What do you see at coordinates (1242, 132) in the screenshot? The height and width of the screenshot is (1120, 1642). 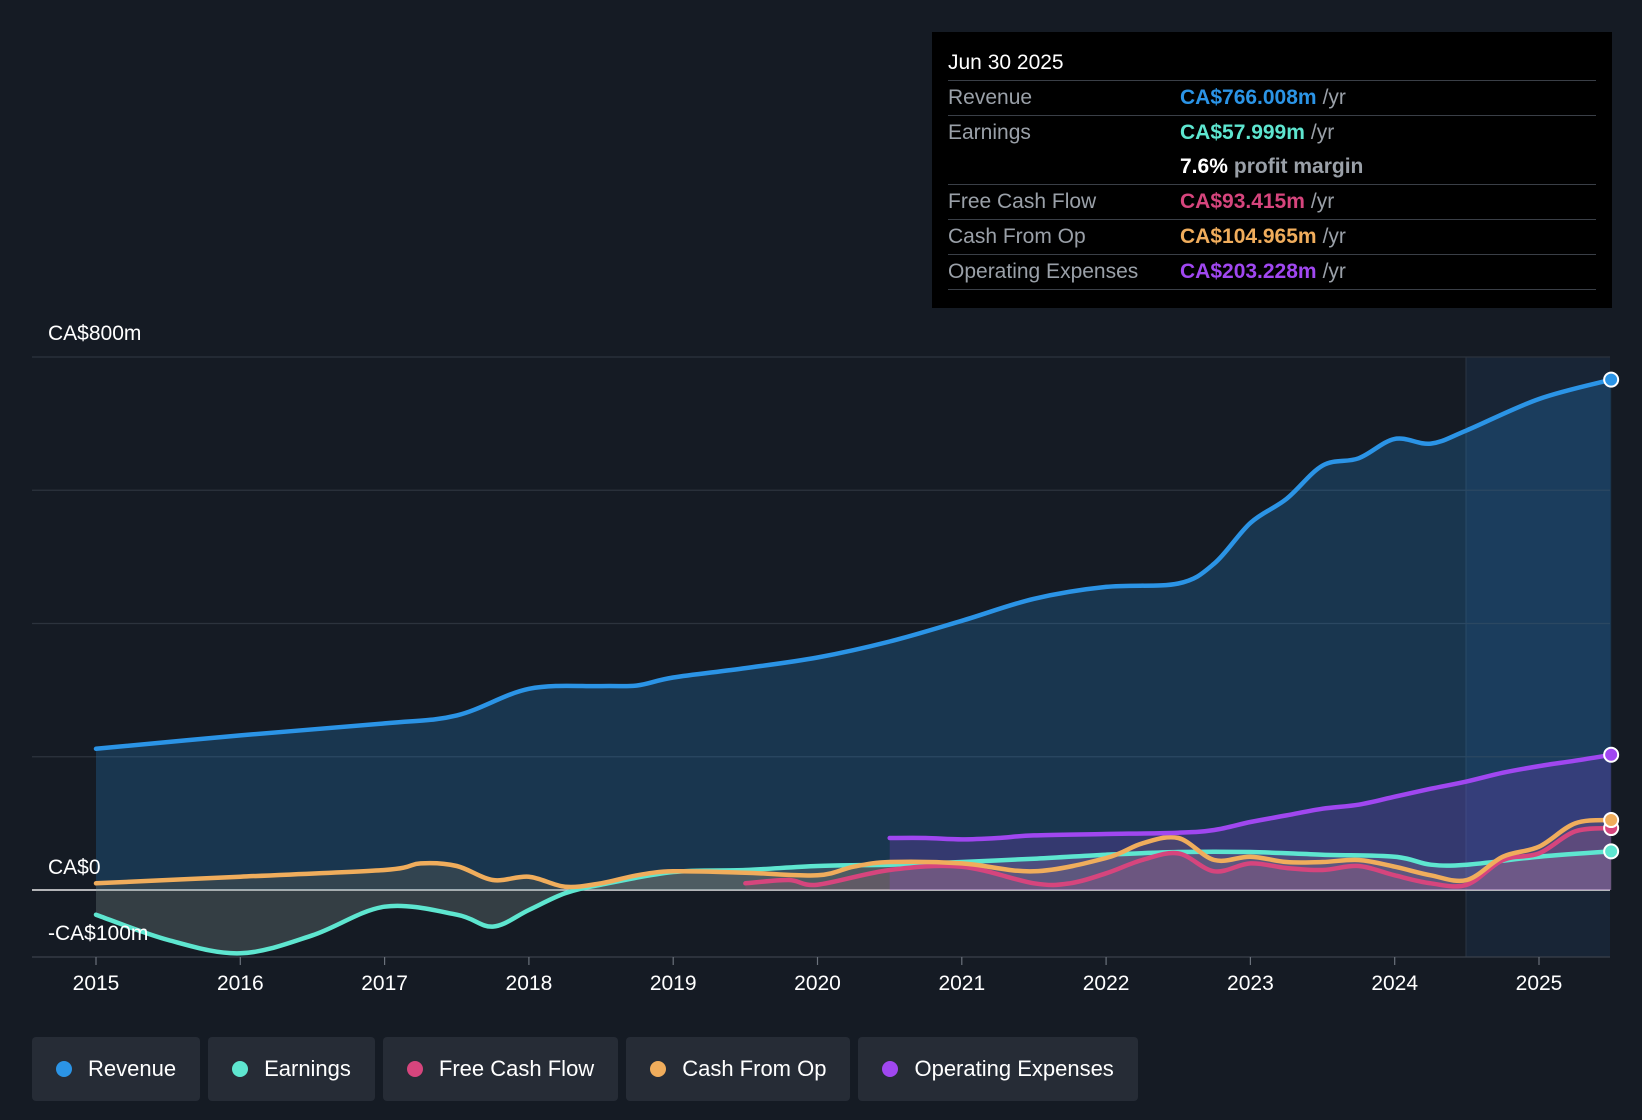 I see `tooltip-value: CA$57.999m` at bounding box center [1242, 132].